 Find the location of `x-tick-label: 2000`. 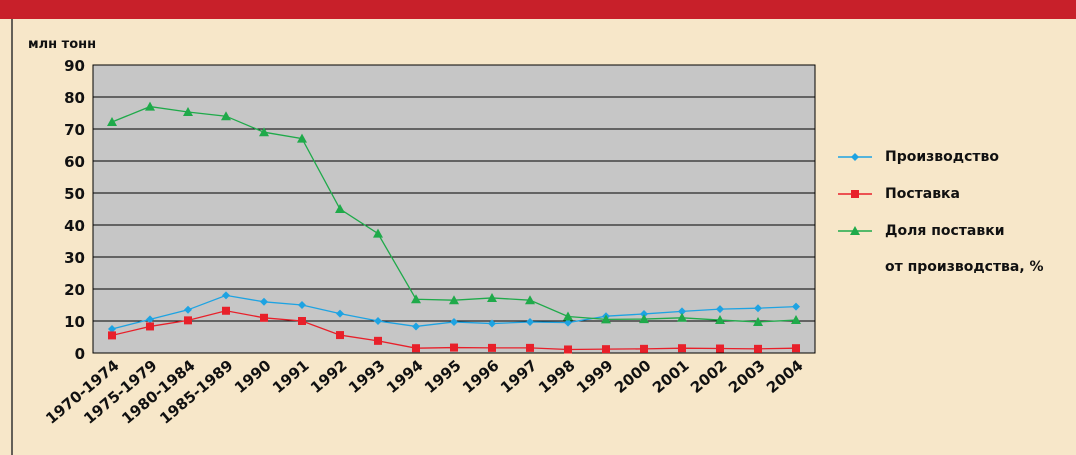

x-tick-label: 2000 is located at coordinates (633, 376).